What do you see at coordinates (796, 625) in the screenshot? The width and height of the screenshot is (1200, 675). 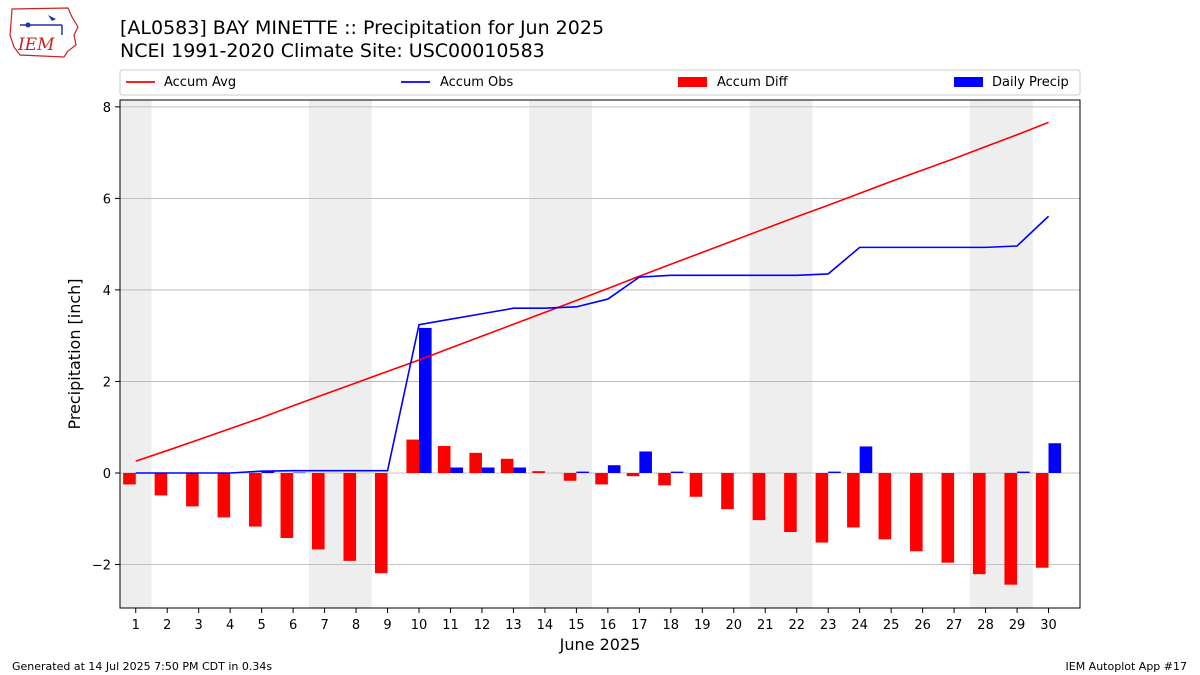 I see `x-tick-label: 22` at bounding box center [796, 625].